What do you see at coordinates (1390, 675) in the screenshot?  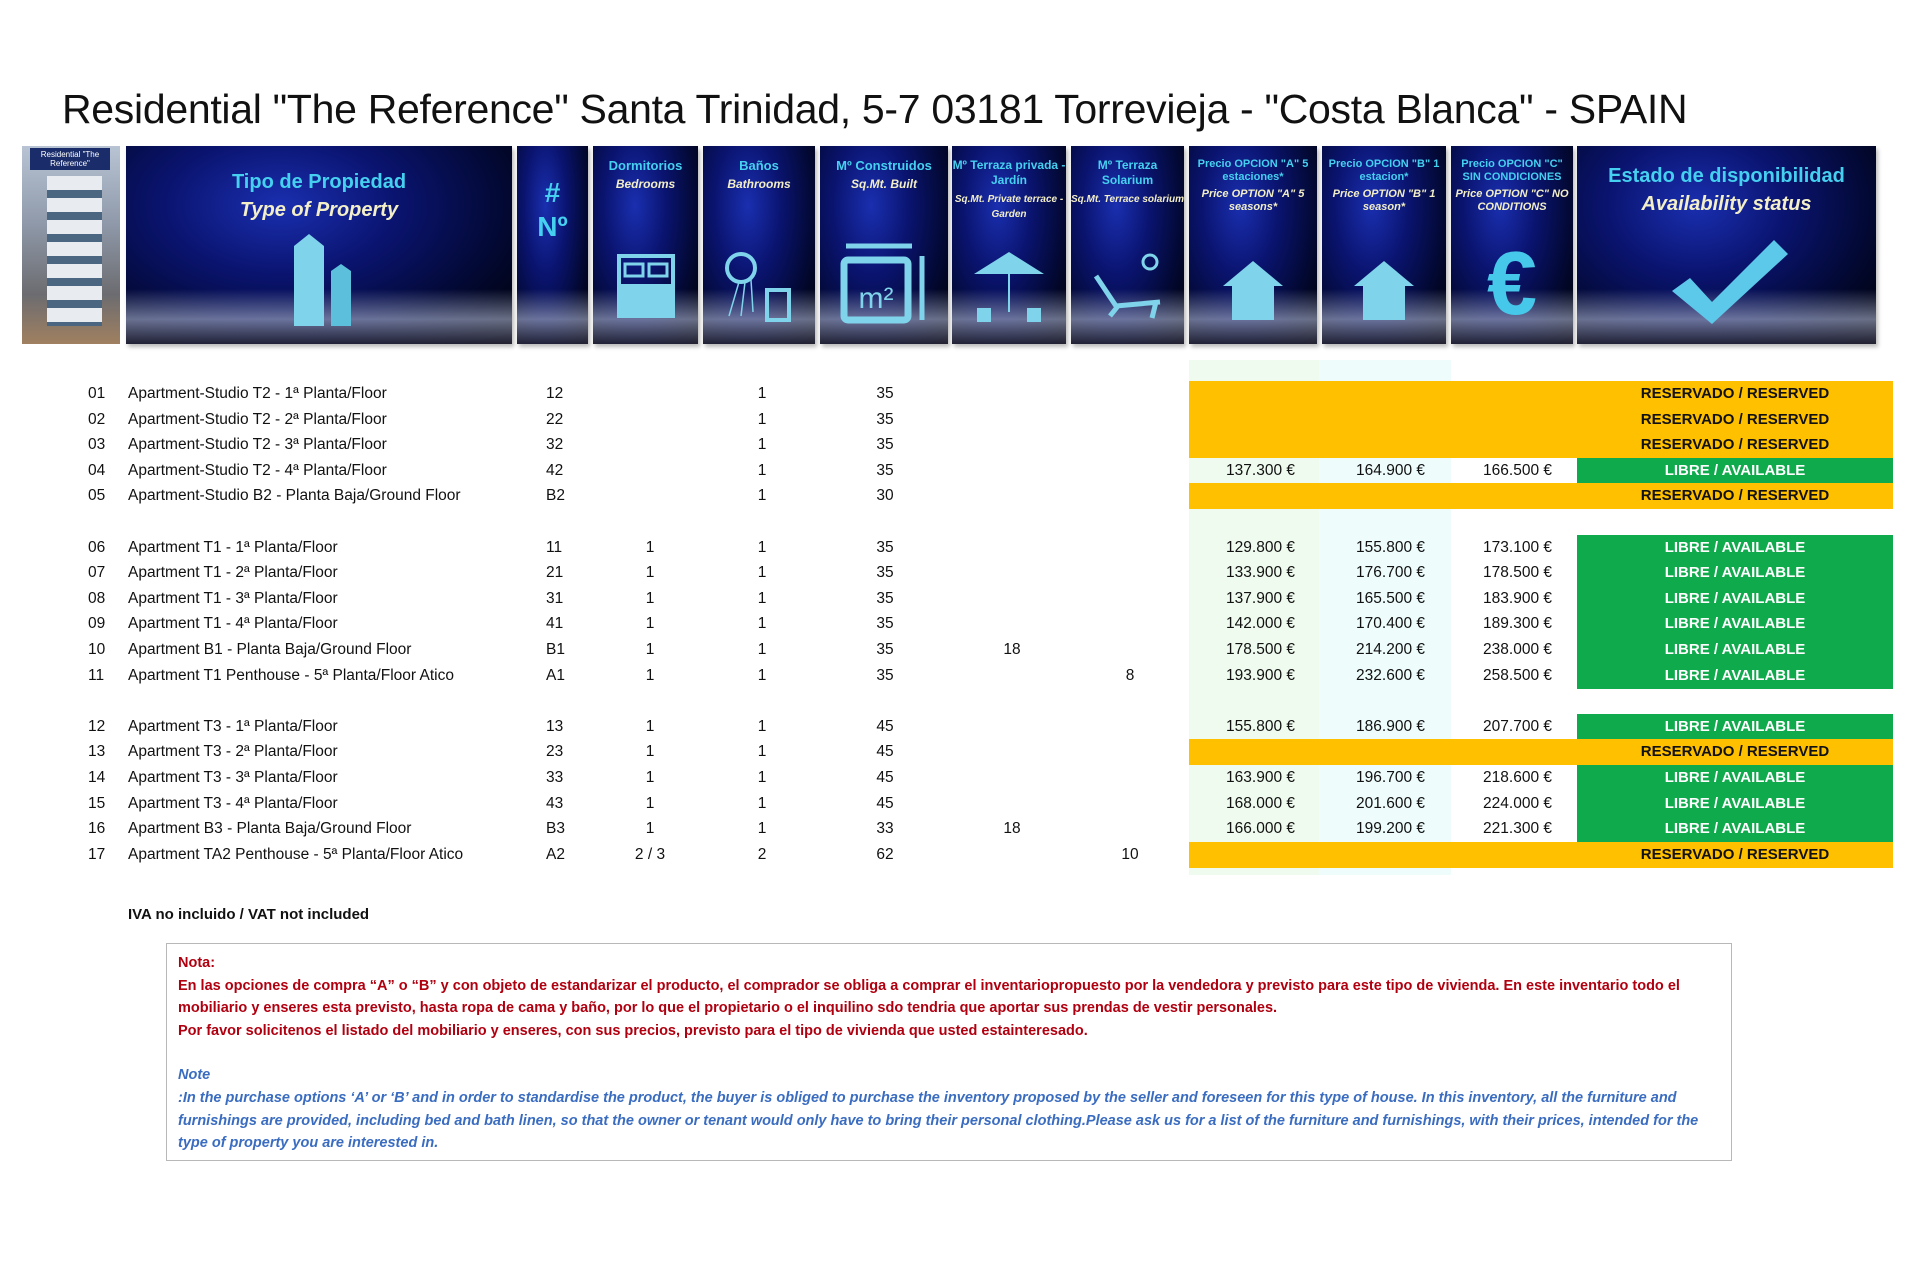 I see `cell-b: 232.600 €` at bounding box center [1390, 675].